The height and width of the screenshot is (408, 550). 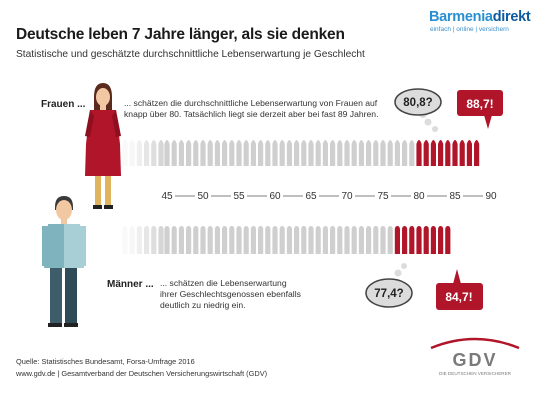 I want to click on age-axis: 45 50 55 60 65 70 75 80 85 90, so click(x=329, y=196).